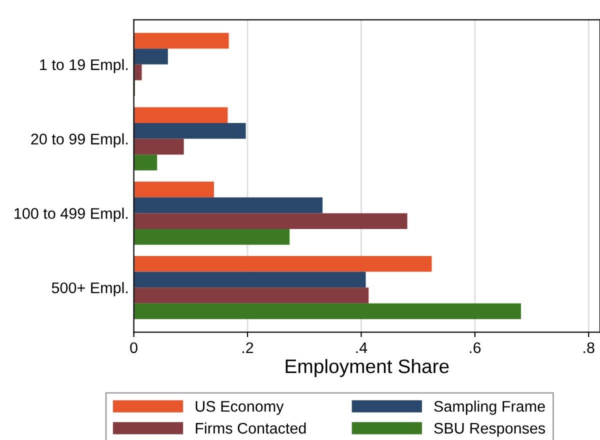 This screenshot has width=600, height=440. Describe the element at coordinates (489, 407) in the screenshot. I see `legend-label: Sampling Frame` at that location.